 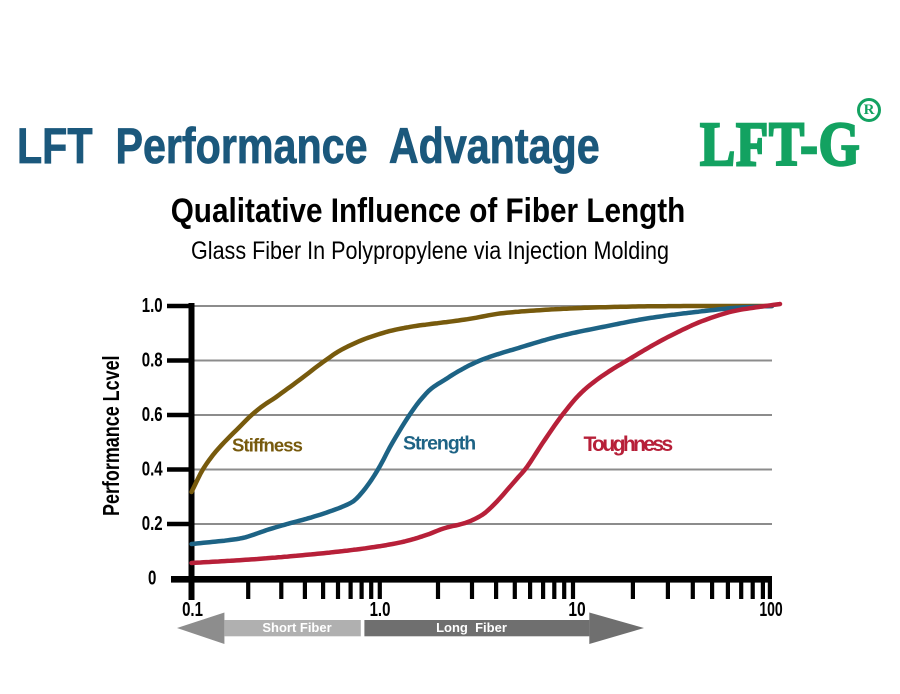 I want to click on svg-text: Toughness, so click(x=628, y=444).